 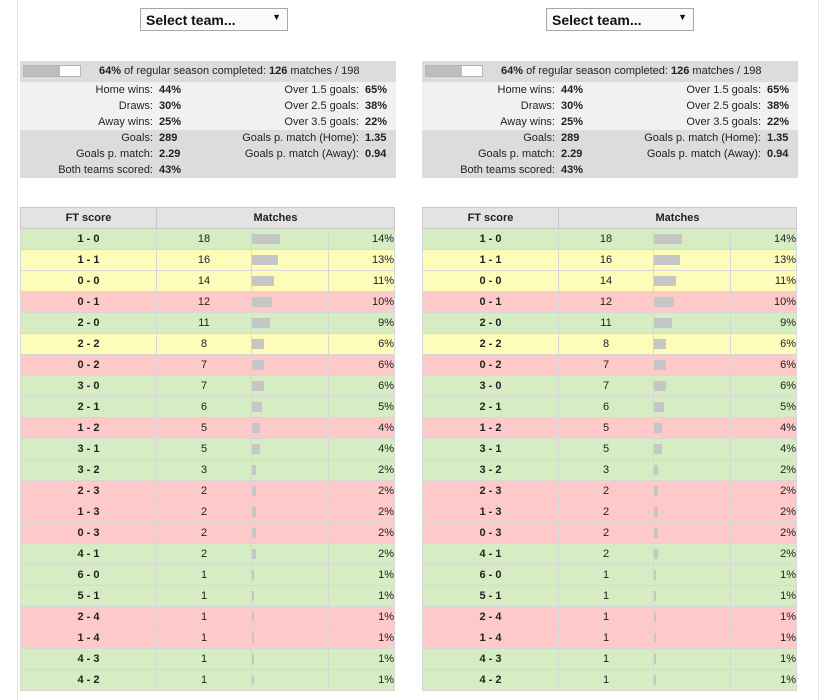 I want to click on stats-row: Both teams scored: 43%, so click(x=208, y=170).